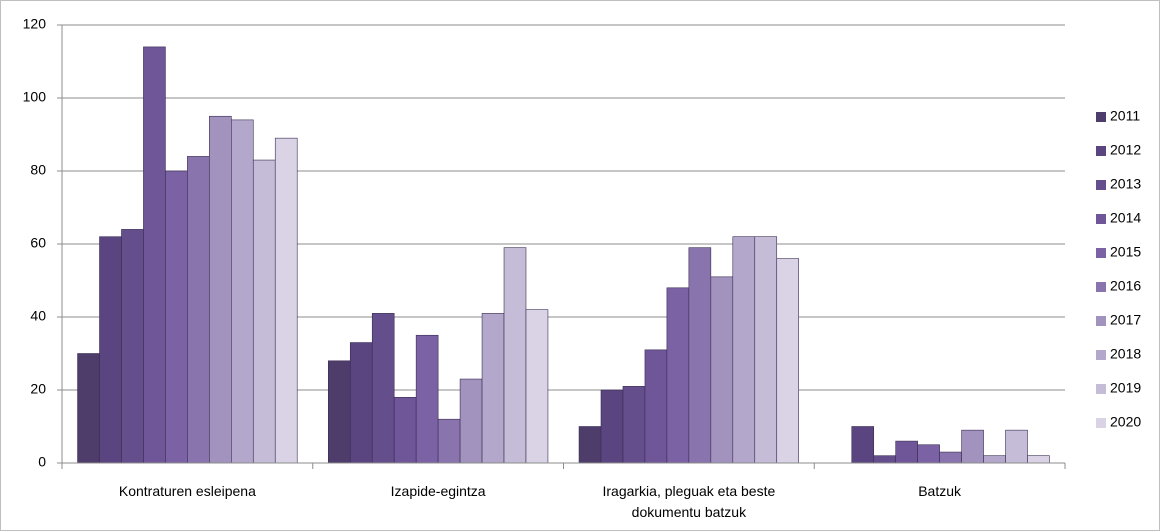  What do you see at coordinates (38, 389) in the screenshot?
I see `y-tick-label: 20` at bounding box center [38, 389].